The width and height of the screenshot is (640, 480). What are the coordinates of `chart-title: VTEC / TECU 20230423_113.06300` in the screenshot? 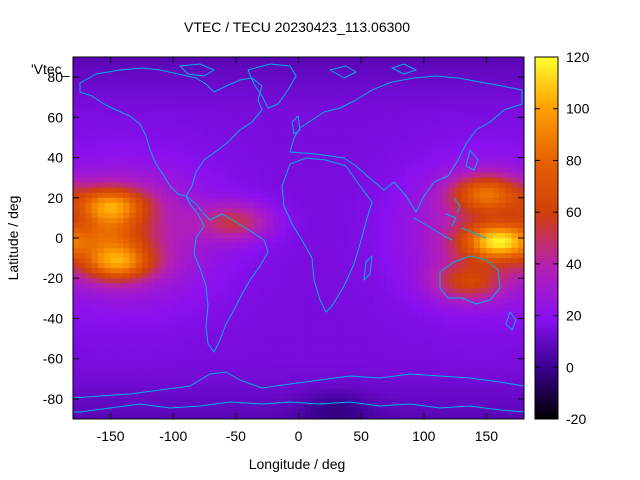 It's located at (297, 27).